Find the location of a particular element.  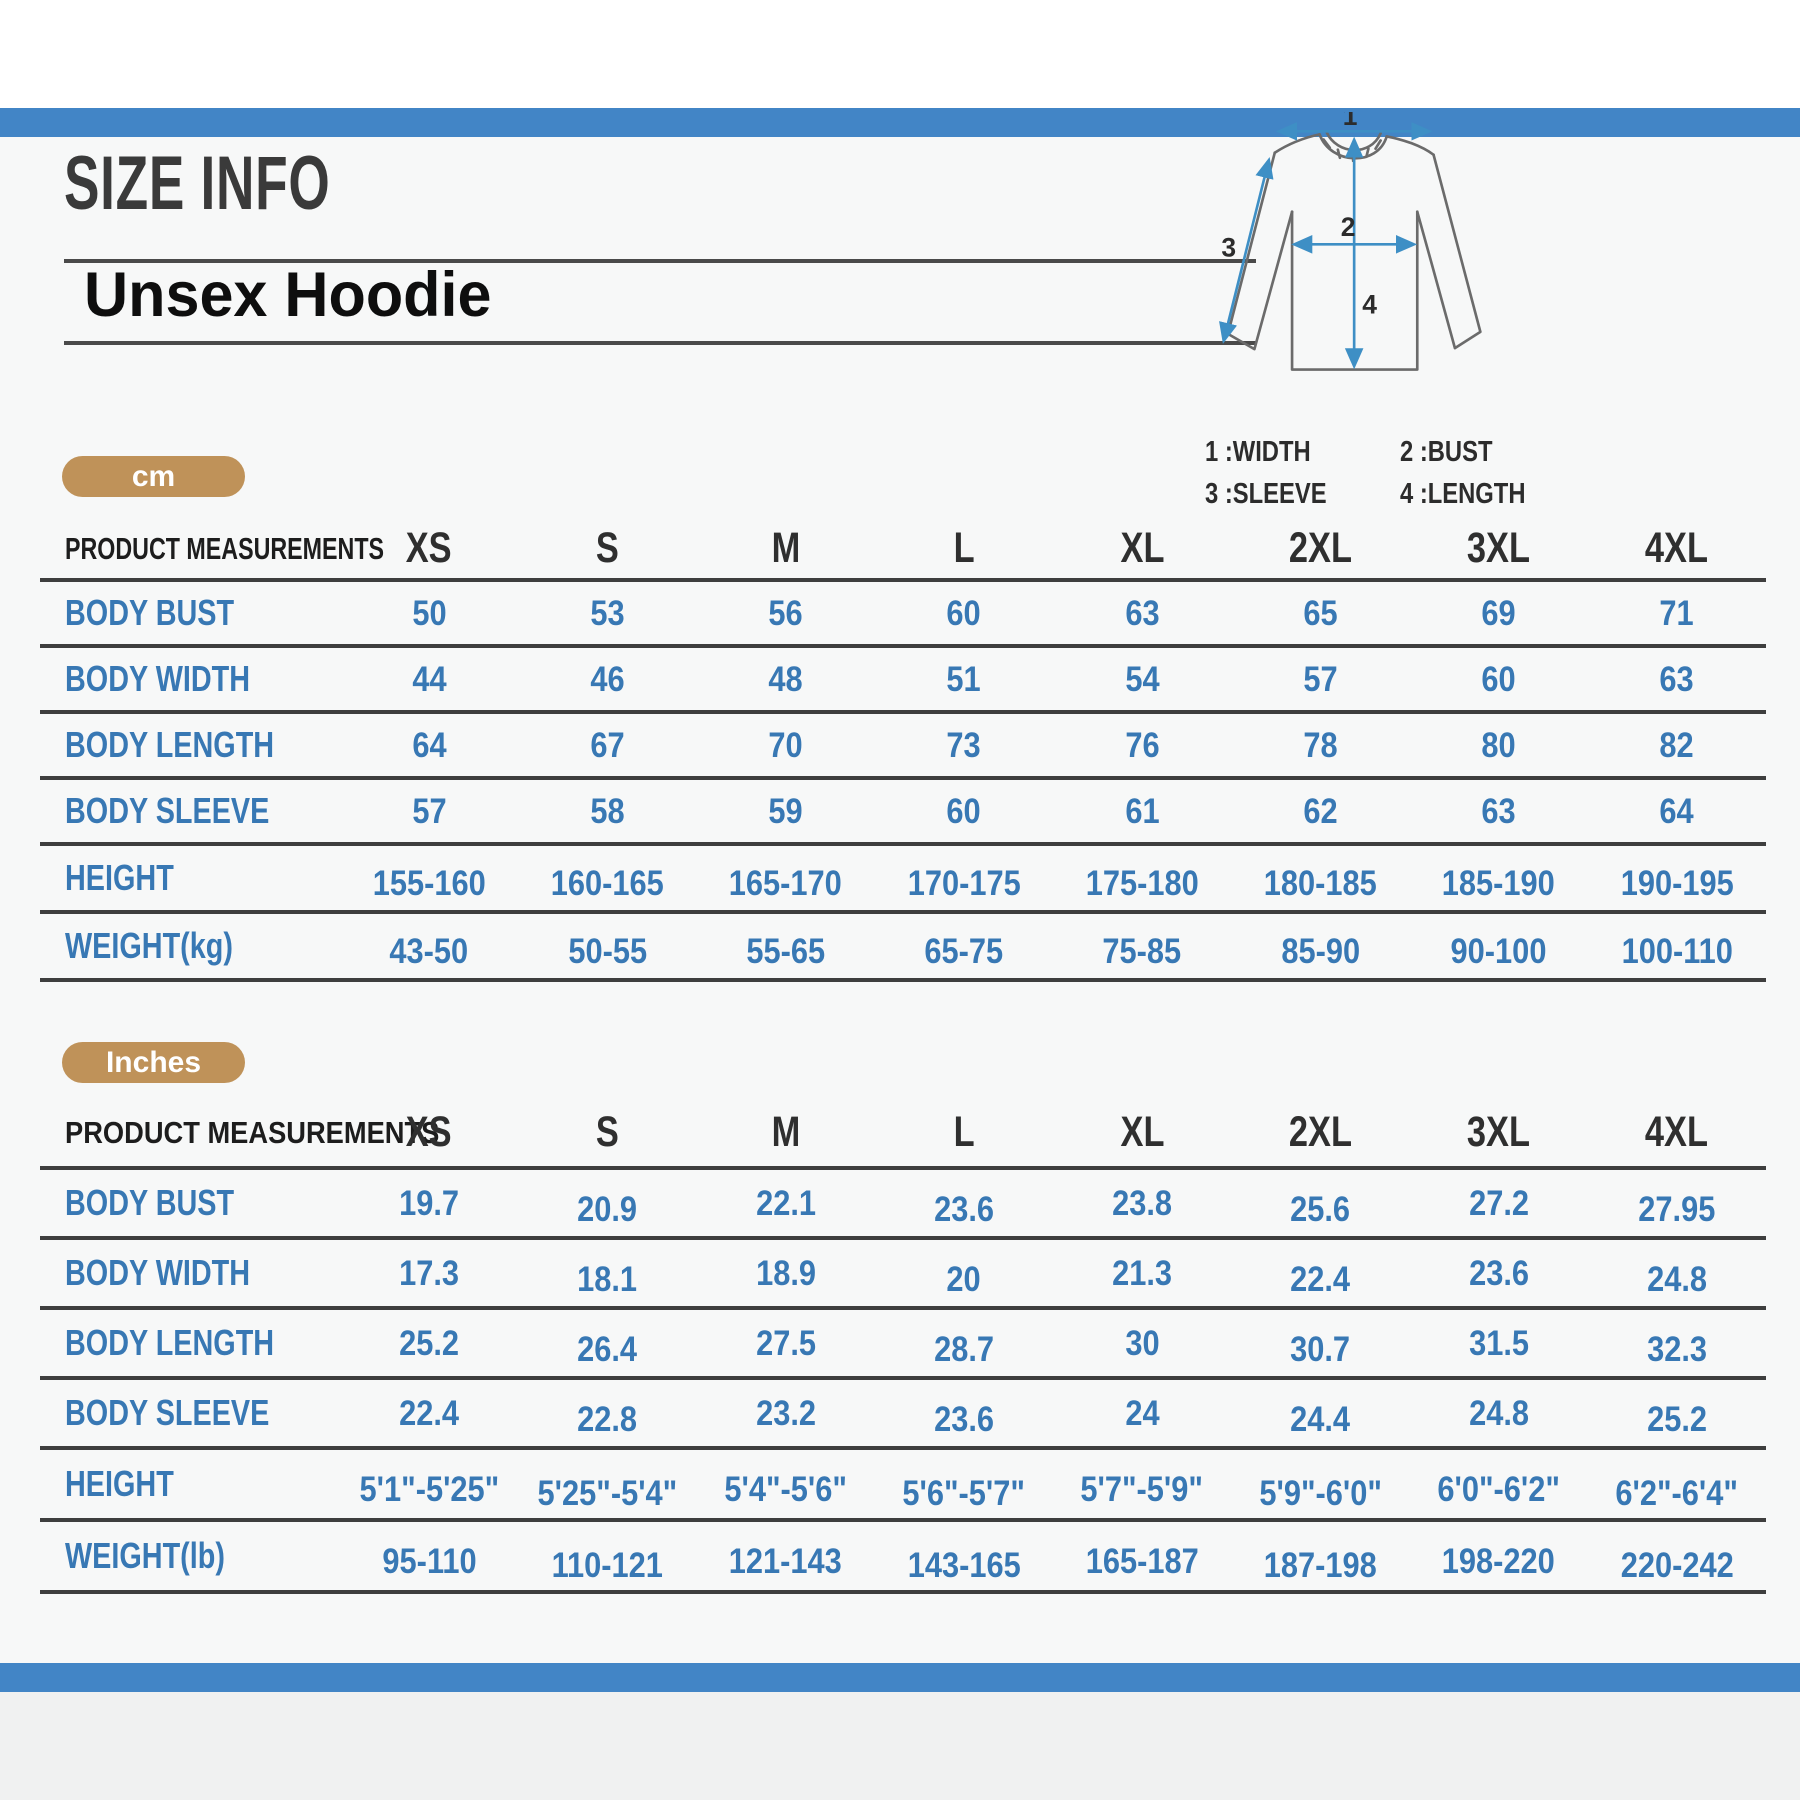

value-cell: 190-195 is located at coordinates (1677, 881).